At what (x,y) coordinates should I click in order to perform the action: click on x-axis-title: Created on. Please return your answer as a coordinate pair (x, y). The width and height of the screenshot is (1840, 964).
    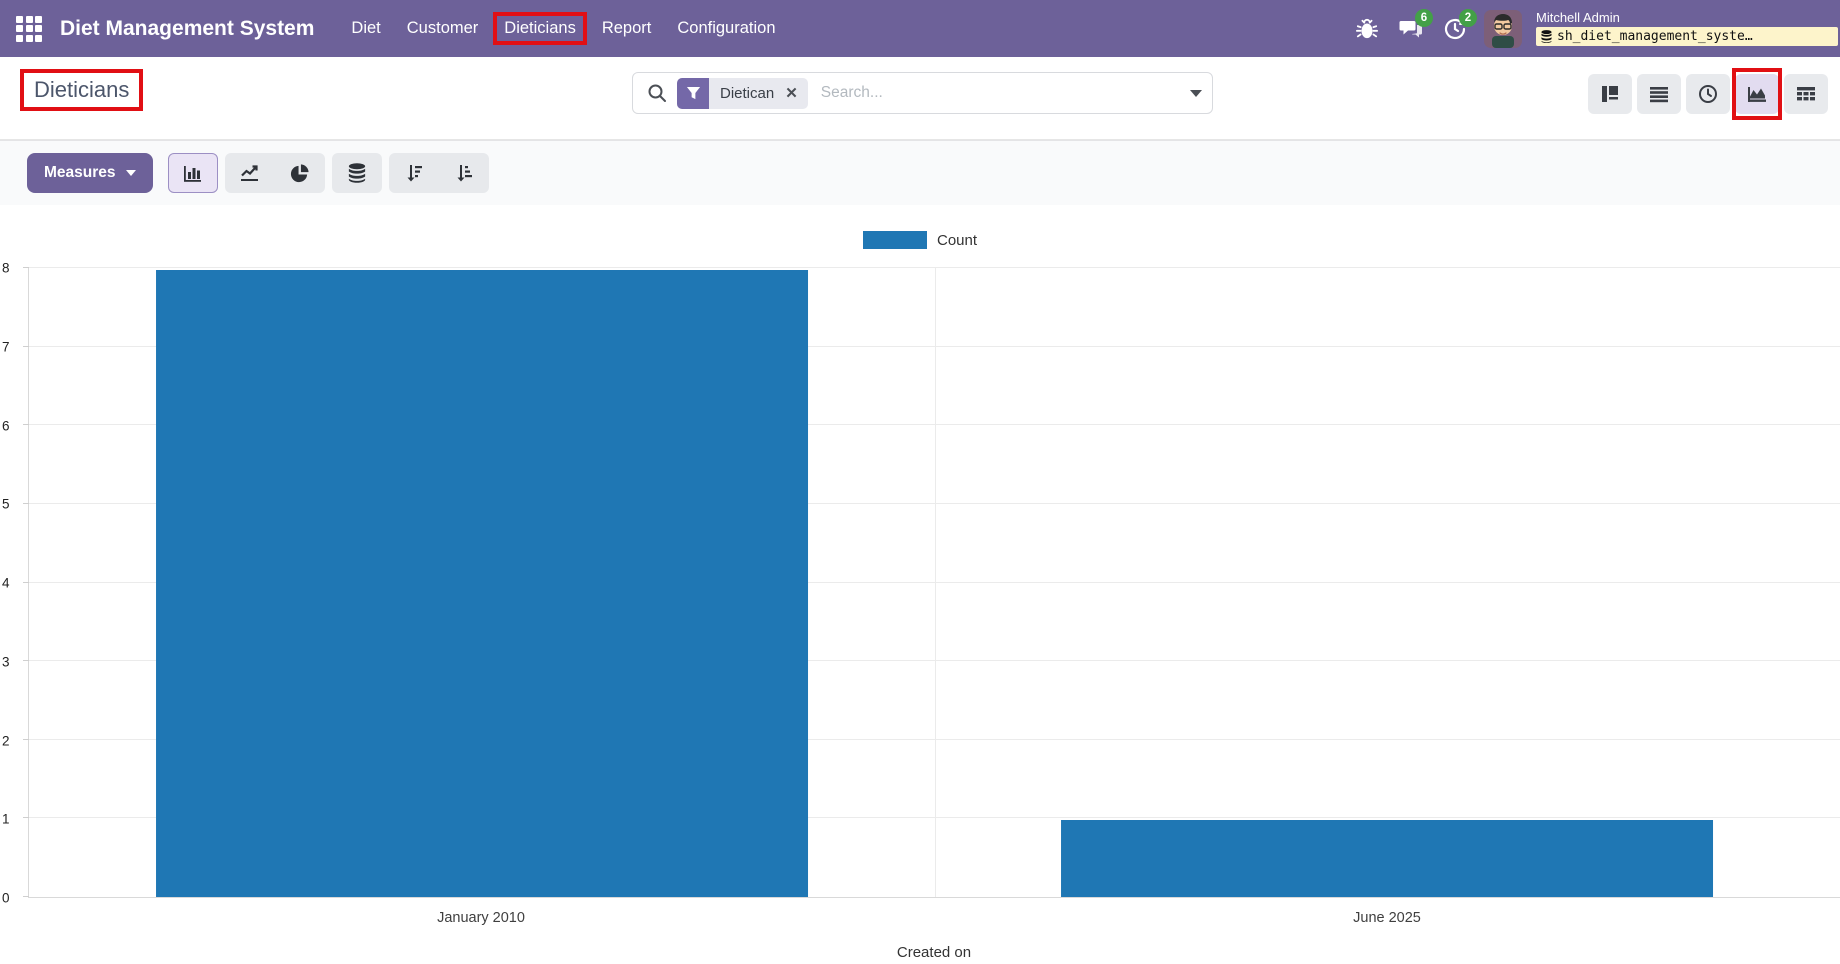
    Looking at the image, I should click on (934, 952).